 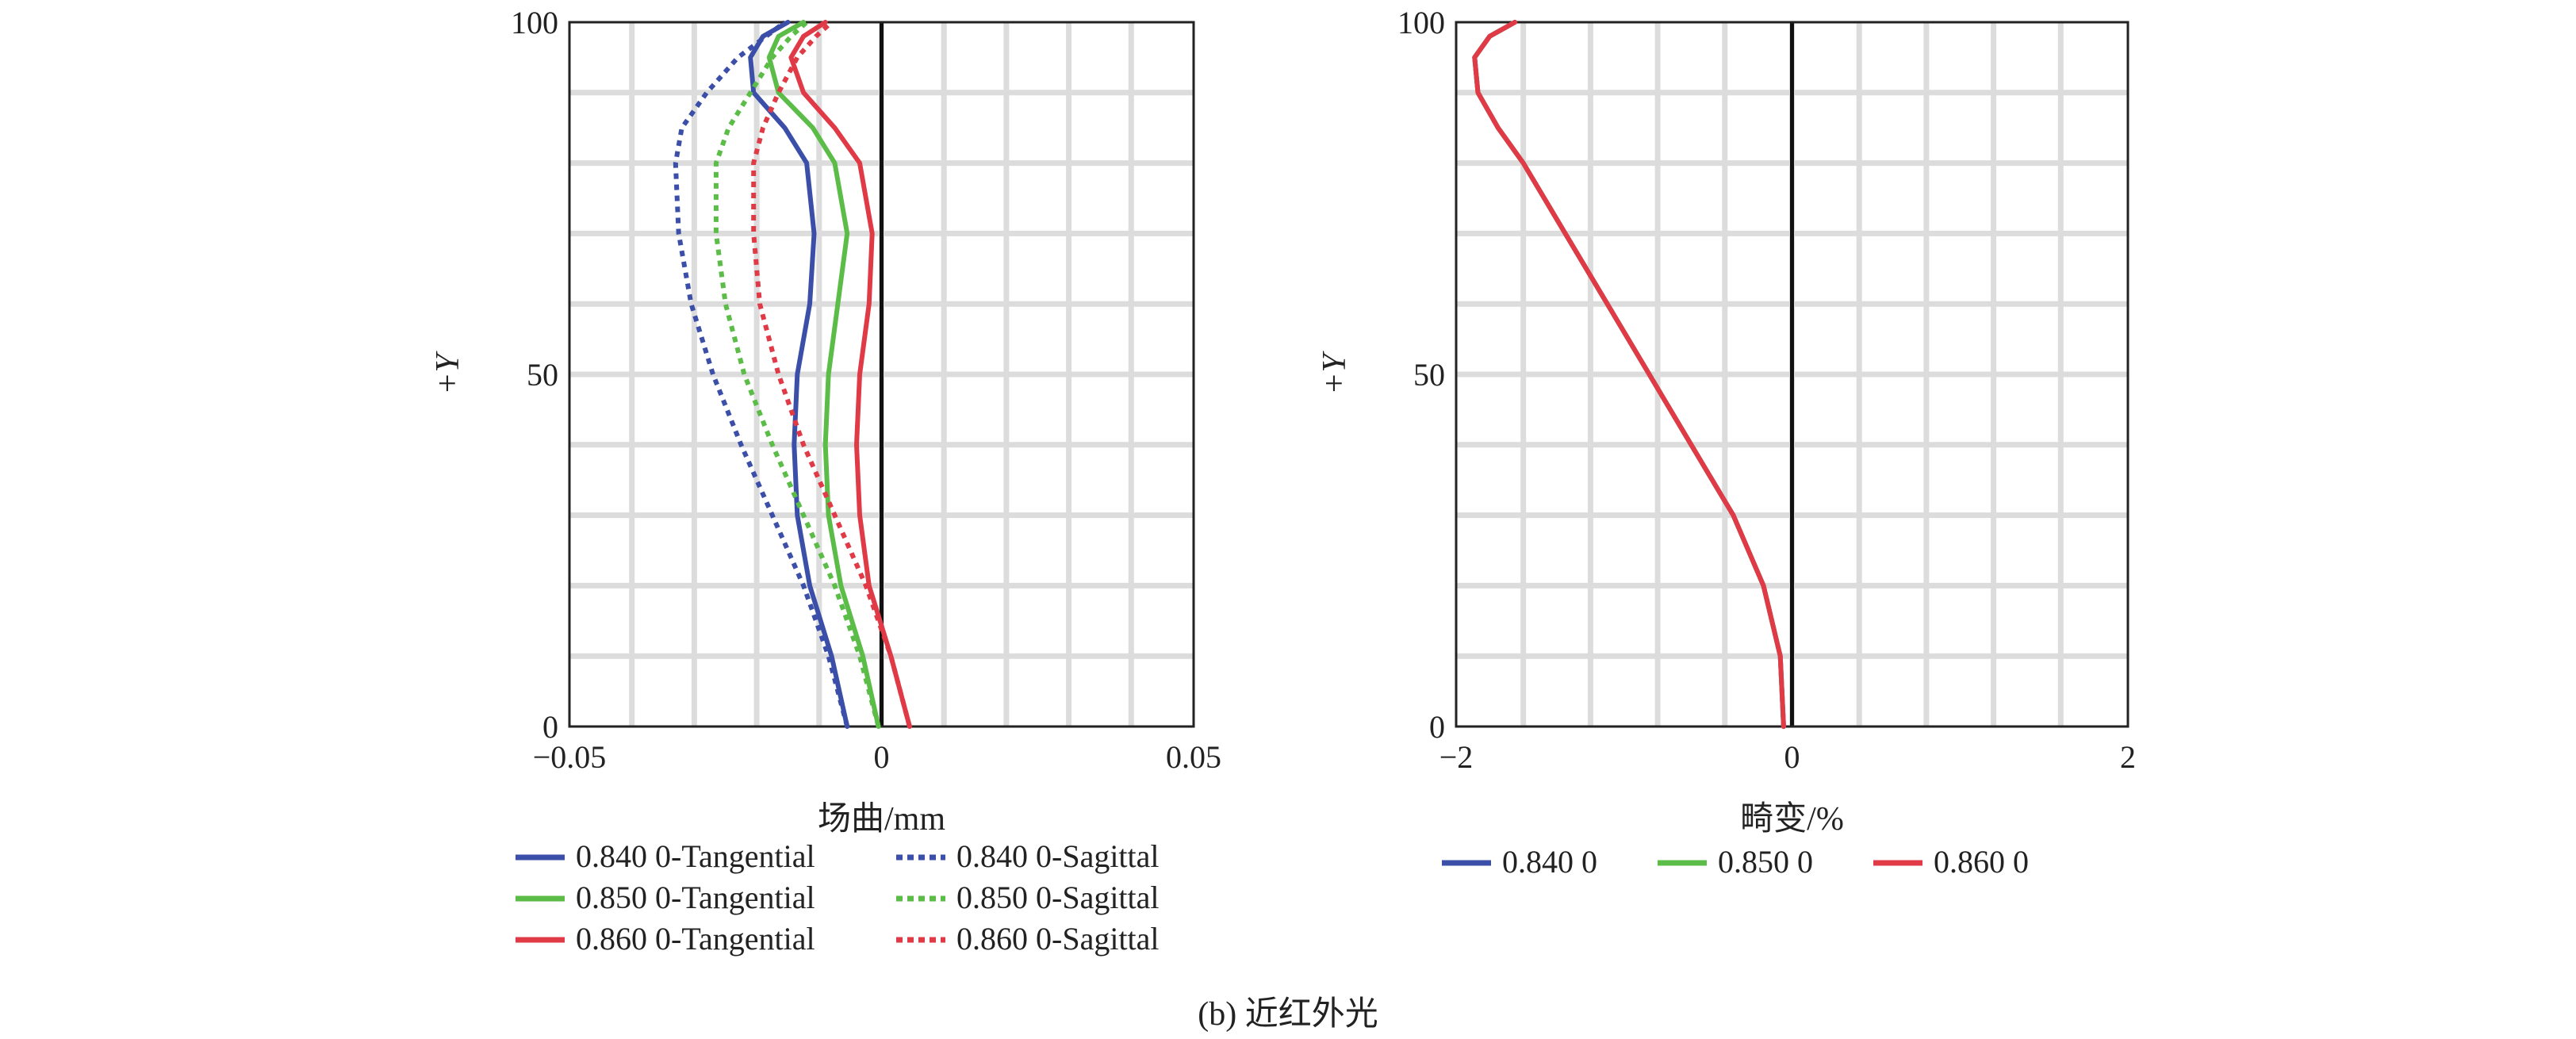 I want to click on legend-label: 0.840 0, so click(x=1550, y=862).